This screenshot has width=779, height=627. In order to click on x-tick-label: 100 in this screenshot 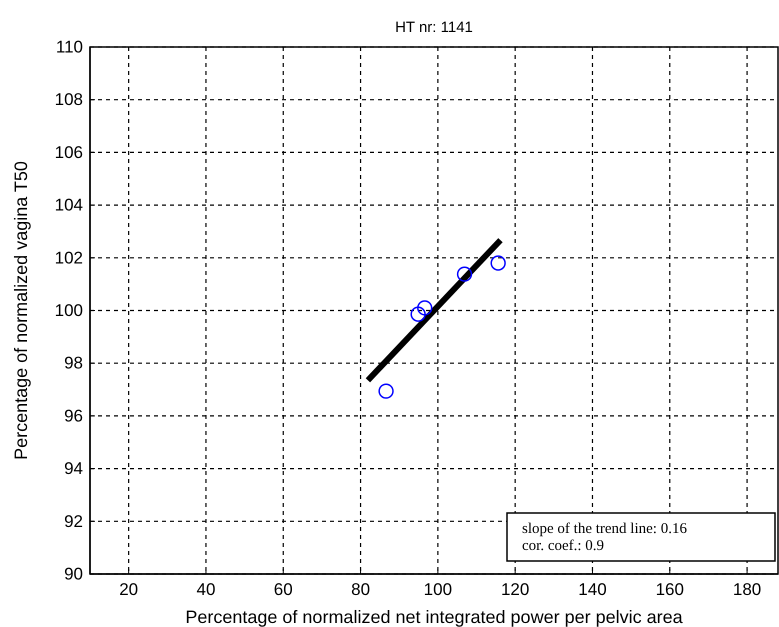, I will do `click(438, 590)`.